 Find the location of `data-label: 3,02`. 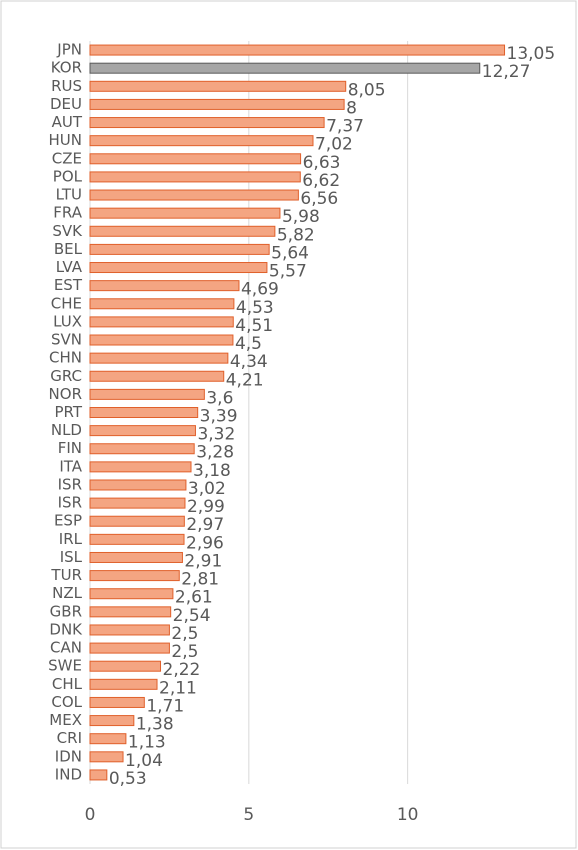

data-label: 3,02 is located at coordinates (207, 489).